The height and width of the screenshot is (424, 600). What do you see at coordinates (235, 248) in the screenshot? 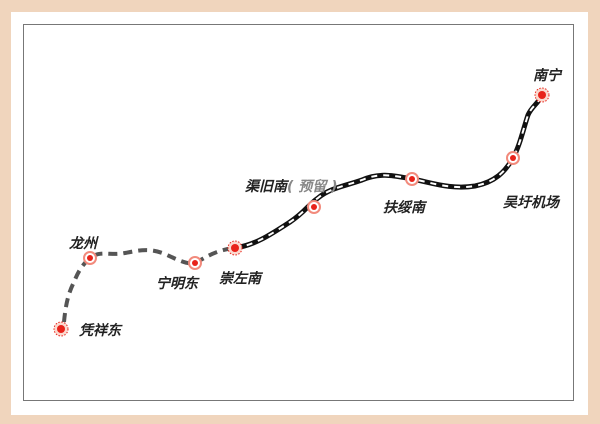
I see `station-marker-chongzuonan` at bounding box center [235, 248].